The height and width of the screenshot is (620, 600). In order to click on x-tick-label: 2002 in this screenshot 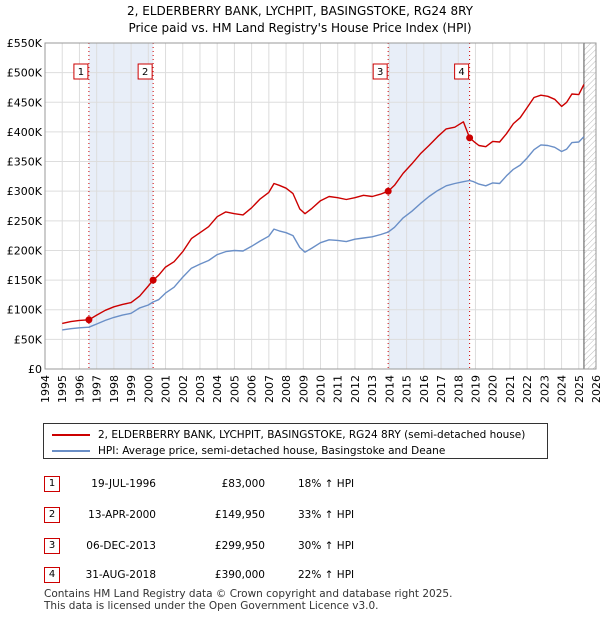, I will do `click(183, 389)`.